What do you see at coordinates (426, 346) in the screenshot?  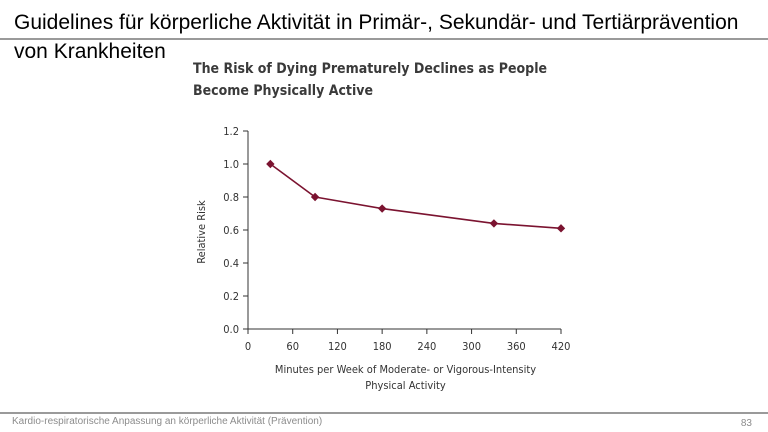 I see `x-tick-label: 240` at bounding box center [426, 346].